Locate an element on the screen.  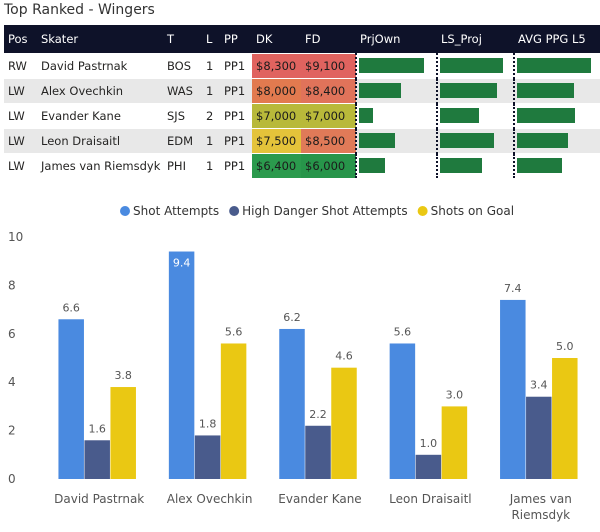
y-tick-label: 4 is located at coordinates (12, 382).